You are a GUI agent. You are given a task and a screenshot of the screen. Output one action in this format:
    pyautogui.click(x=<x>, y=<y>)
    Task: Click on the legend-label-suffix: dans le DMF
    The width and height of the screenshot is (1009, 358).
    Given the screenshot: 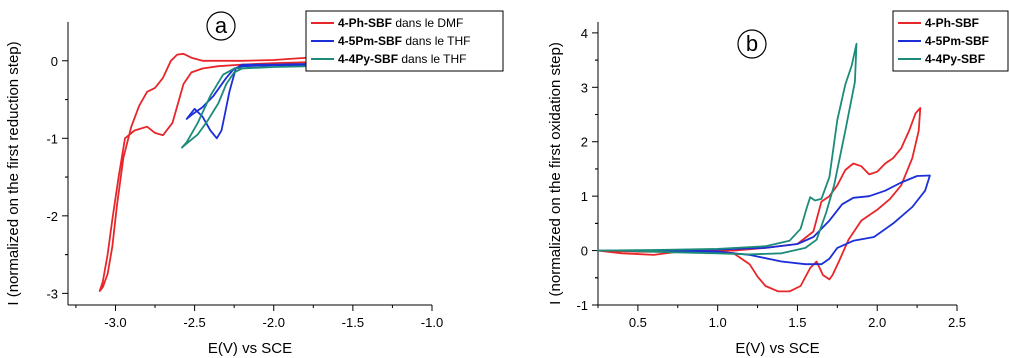 What is the action you would take?
    pyautogui.click(x=427, y=23)
    